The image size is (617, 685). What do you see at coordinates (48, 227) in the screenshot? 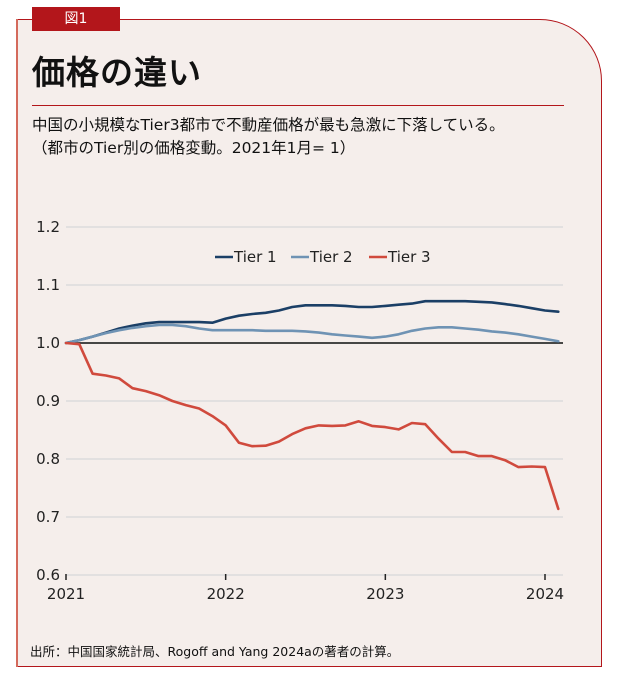
I see `y-tick-label: 1.2` at bounding box center [48, 227].